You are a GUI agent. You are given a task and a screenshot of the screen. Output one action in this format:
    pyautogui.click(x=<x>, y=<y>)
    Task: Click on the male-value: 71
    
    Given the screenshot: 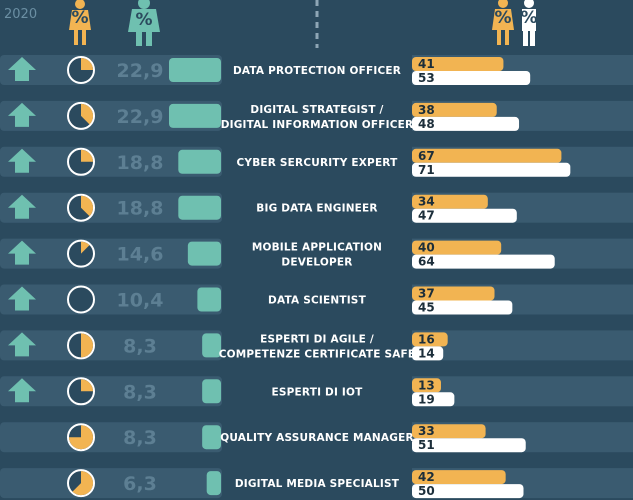 What is the action you would take?
    pyautogui.click(x=426, y=170)
    